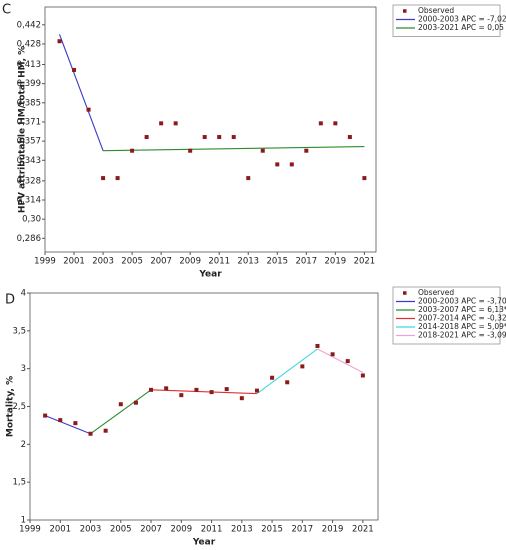  I want to click on y-tick-label: 2,5, so click(19, 407).